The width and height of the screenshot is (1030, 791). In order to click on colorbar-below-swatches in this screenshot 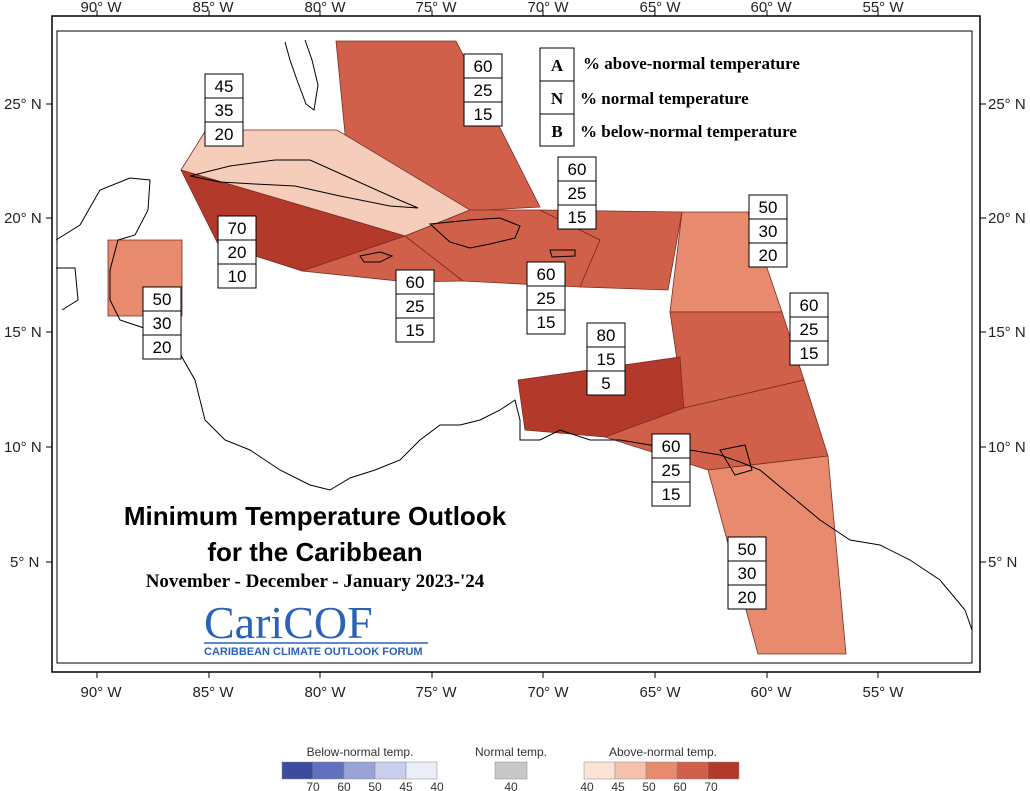, I will do `click(359, 770)`.